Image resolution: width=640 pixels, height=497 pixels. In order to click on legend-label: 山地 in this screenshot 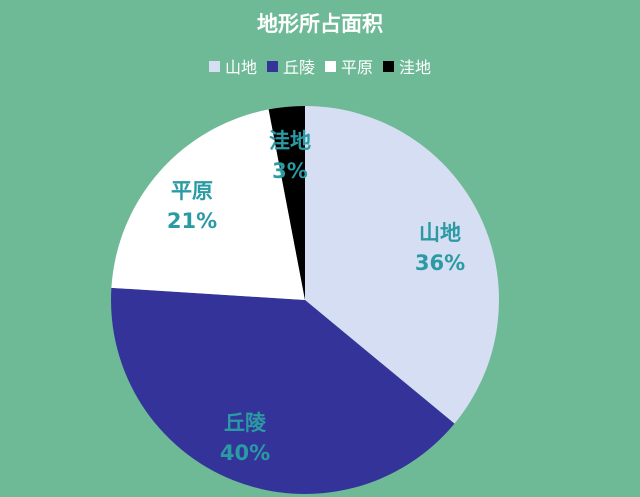, I will do `click(240, 67)`.